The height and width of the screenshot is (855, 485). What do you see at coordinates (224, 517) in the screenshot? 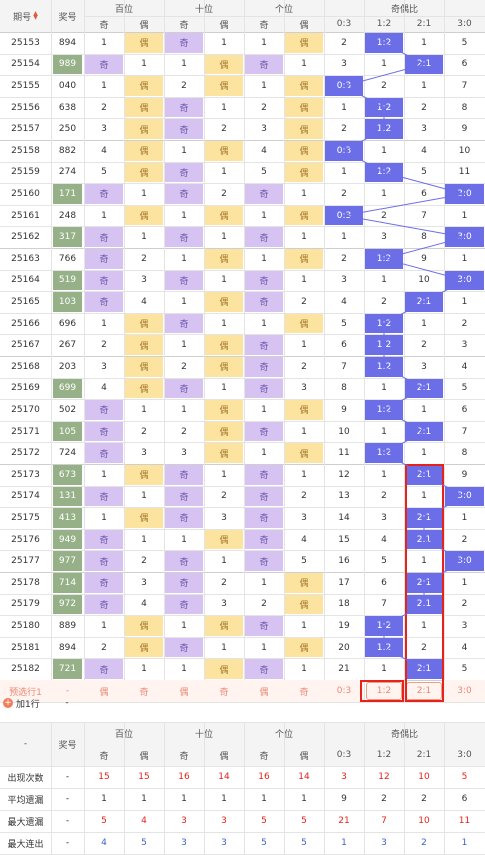
I see `shi-even: 3` at bounding box center [224, 517].